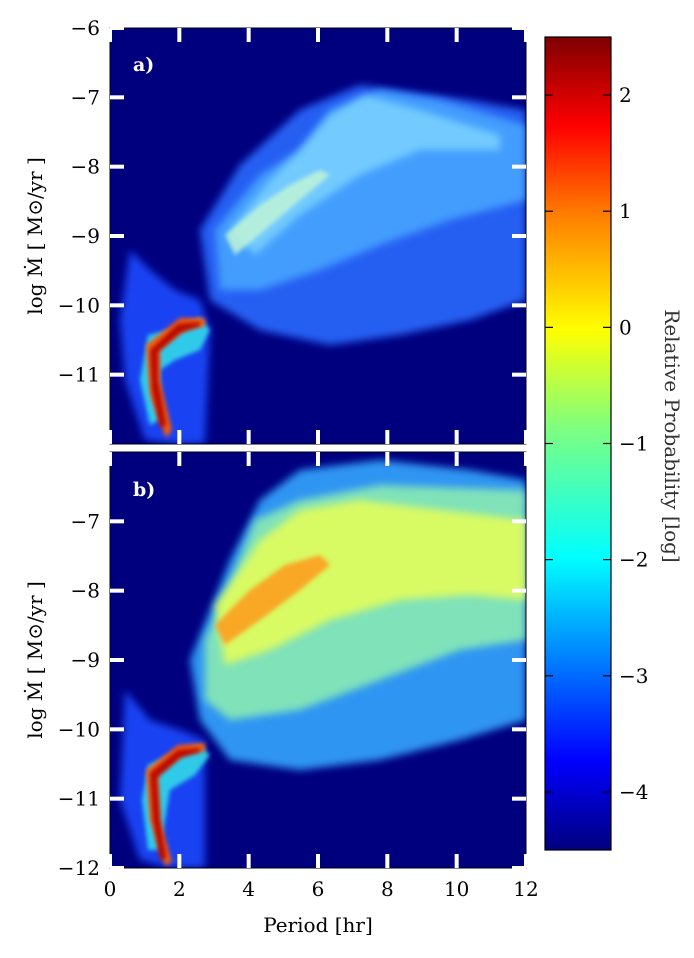 The image size is (694, 958). I want to click on colorbar-label: Relative Probability [log], so click(672, 435).